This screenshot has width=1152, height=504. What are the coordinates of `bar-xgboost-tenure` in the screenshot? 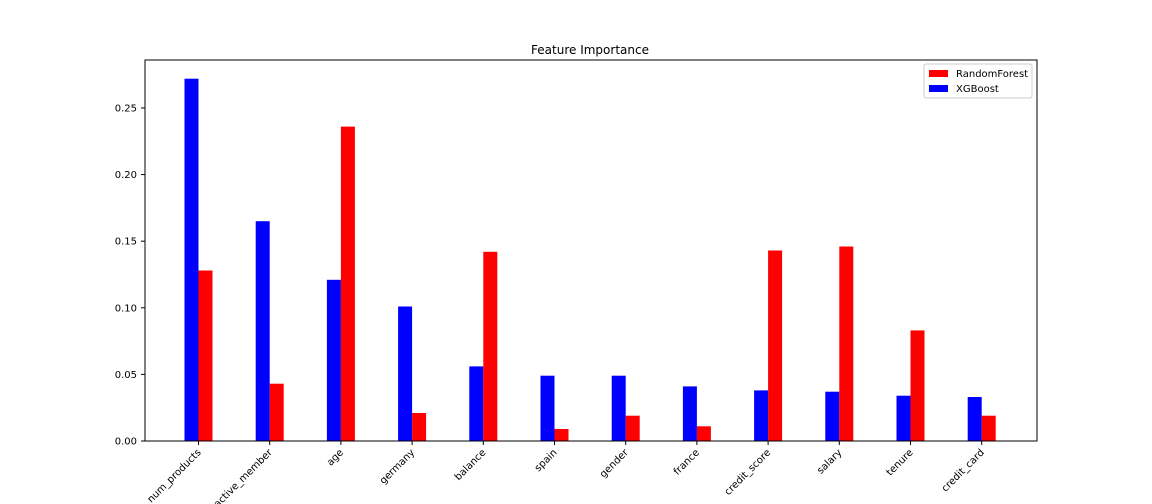 It's located at (903, 418).